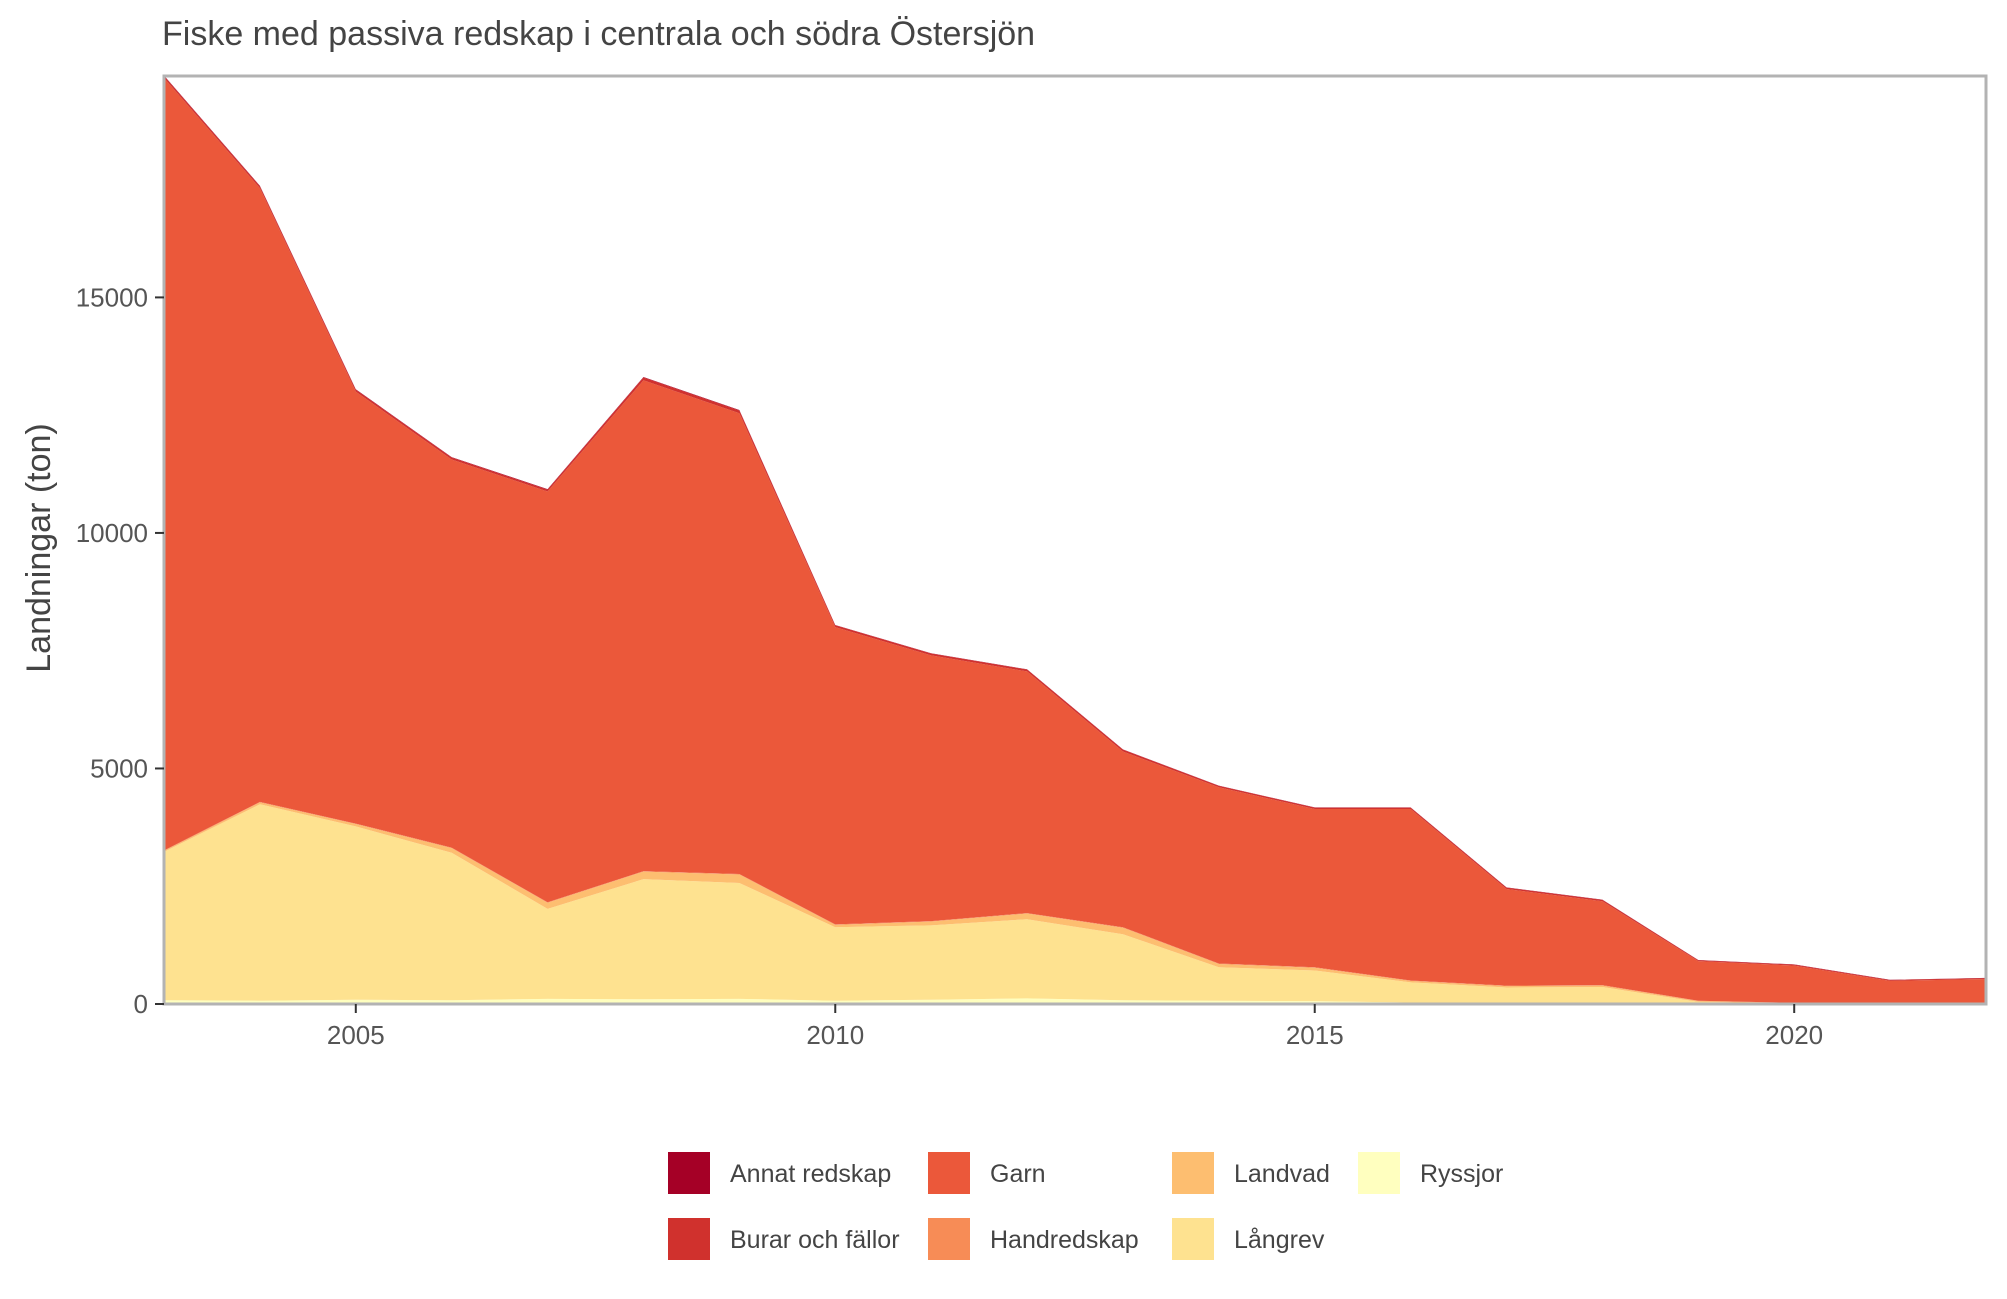 The width and height of the screenshot is (2007, 1299). I want to click on x-axis: 2005 2010 2015 2020, so click(1075, 1027).